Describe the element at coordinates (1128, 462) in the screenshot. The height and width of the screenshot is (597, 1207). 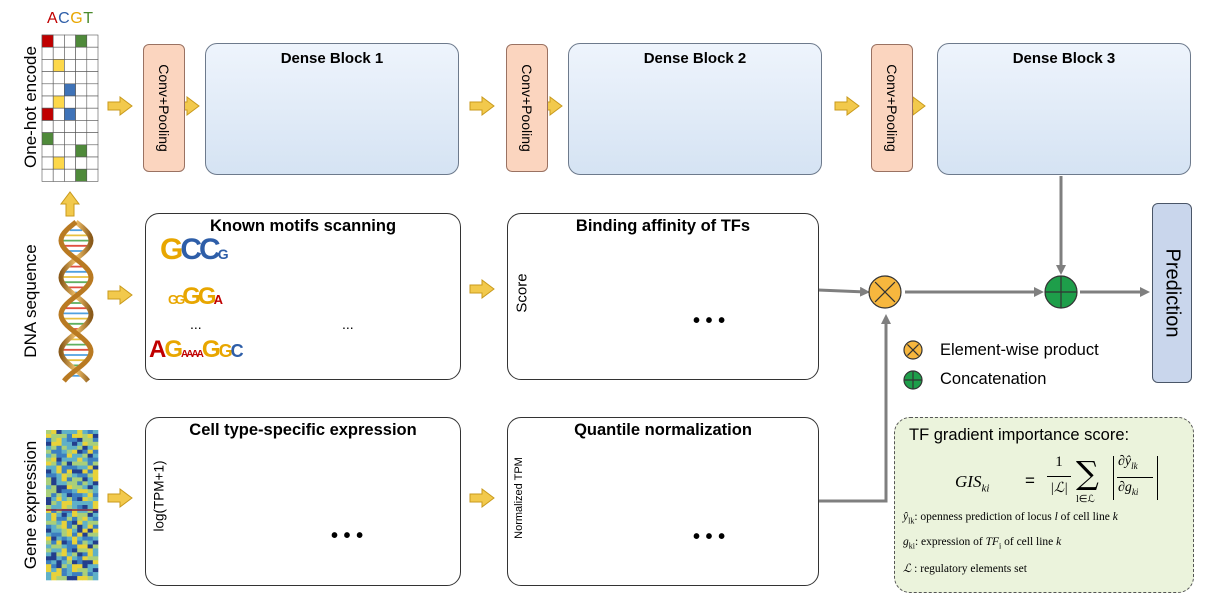
I see `gis-deriv-num: ∂ŷlk` at that location.